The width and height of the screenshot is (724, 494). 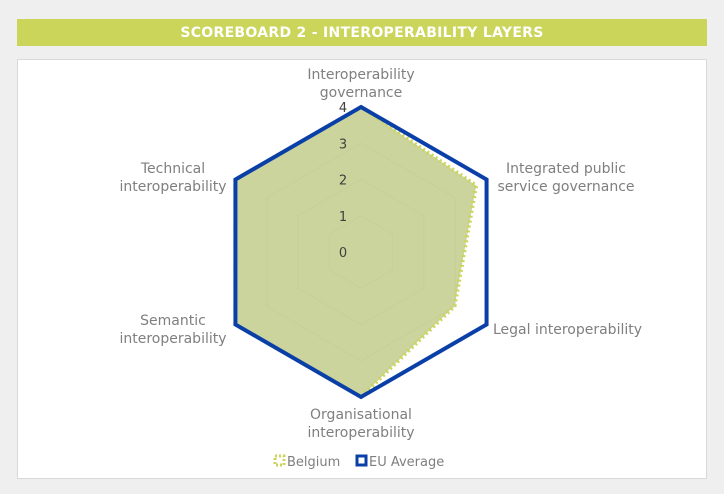 I want to click on tick-label-0: 0, so click(x=343, y=253).